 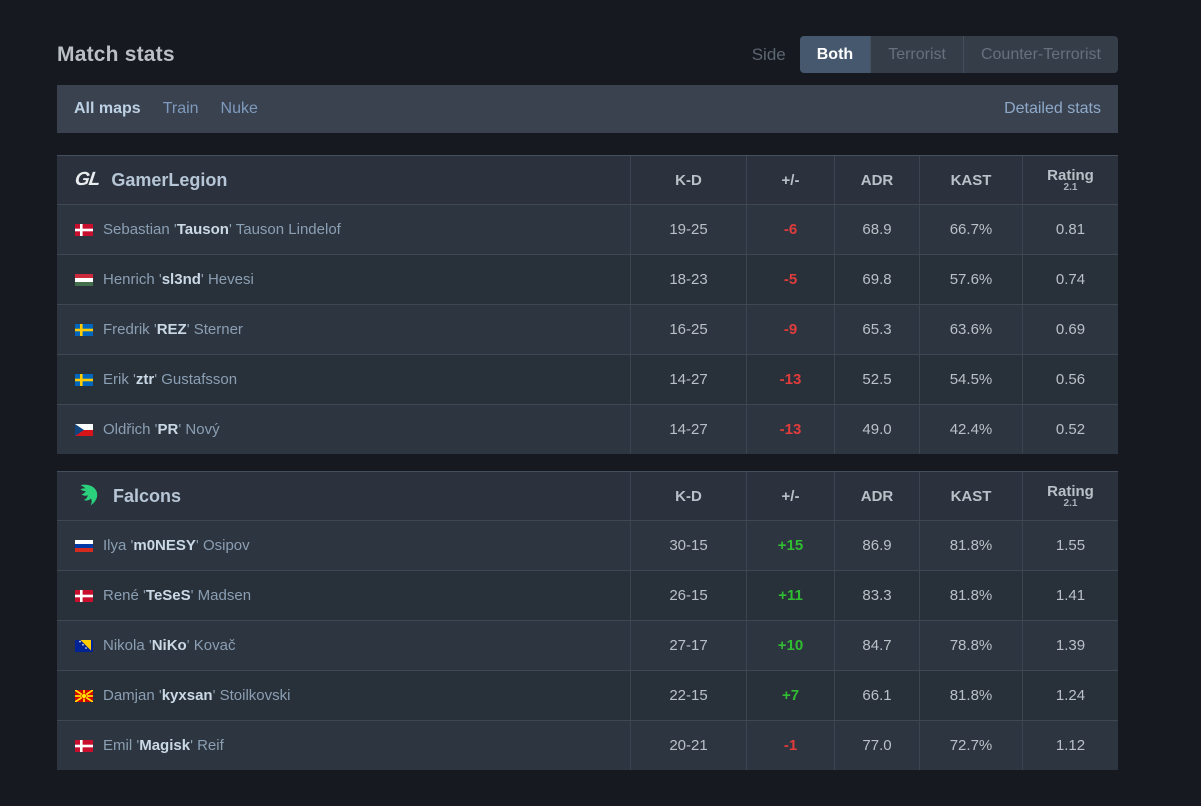 What do you see at coordinates (343, 429) in the screenshot?
I see `player-name-cell: Oldřich 'PR' Nový` at bounding box center [343, 429].